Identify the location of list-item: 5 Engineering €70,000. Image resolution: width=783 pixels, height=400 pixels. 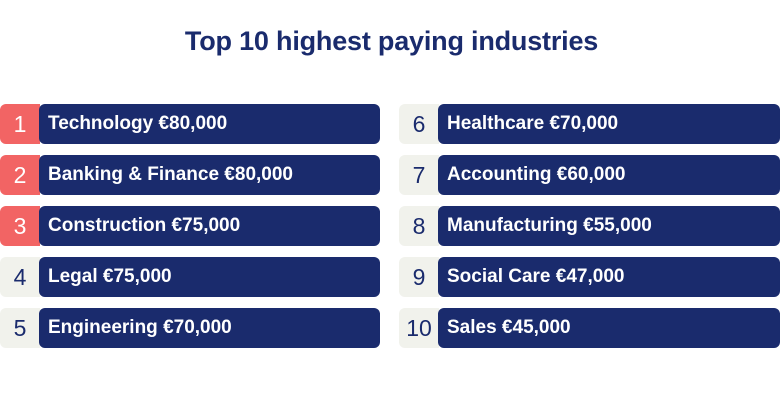
(190, 328).